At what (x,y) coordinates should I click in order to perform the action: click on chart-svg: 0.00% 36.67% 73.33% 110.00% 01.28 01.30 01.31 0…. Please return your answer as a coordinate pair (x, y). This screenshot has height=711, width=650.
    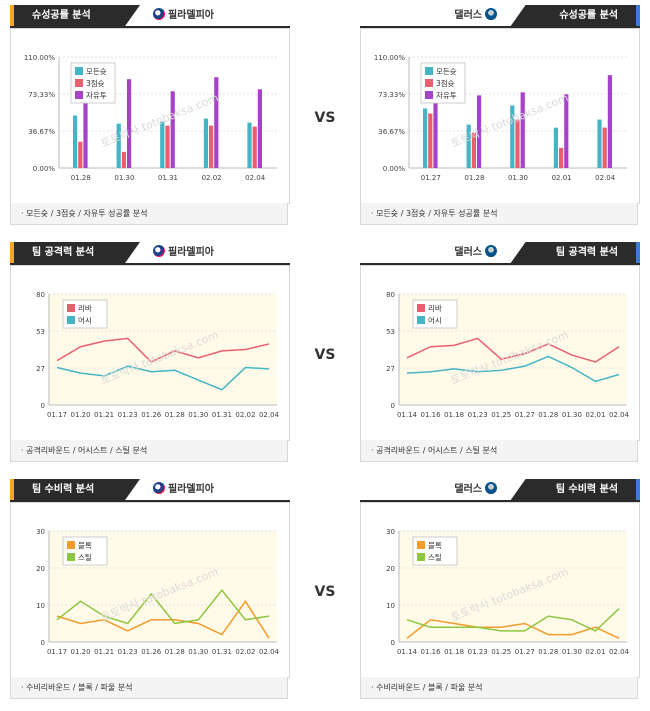
    Looking at the image, I should click on (150, 118).